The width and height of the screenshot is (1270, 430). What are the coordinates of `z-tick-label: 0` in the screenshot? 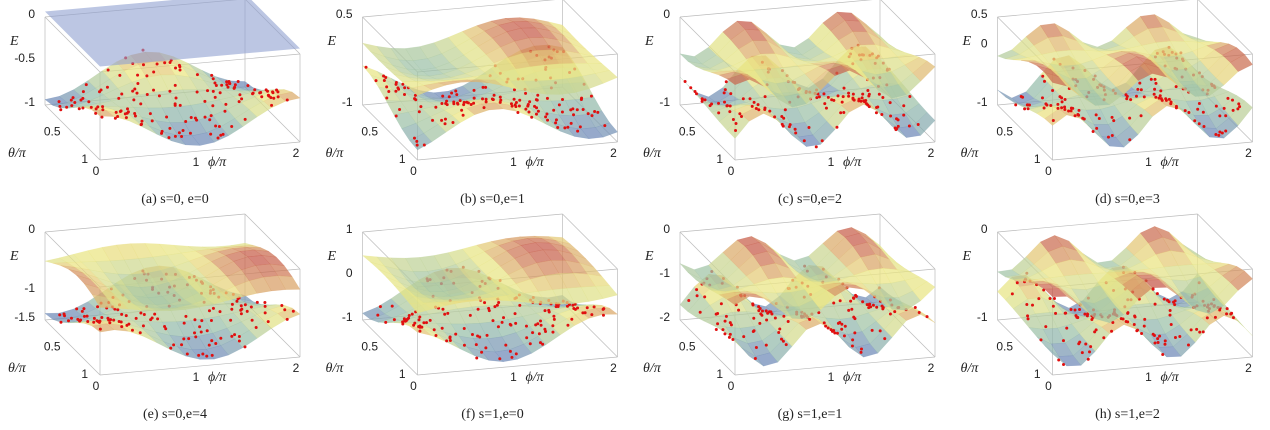 It's located at (31, 229).